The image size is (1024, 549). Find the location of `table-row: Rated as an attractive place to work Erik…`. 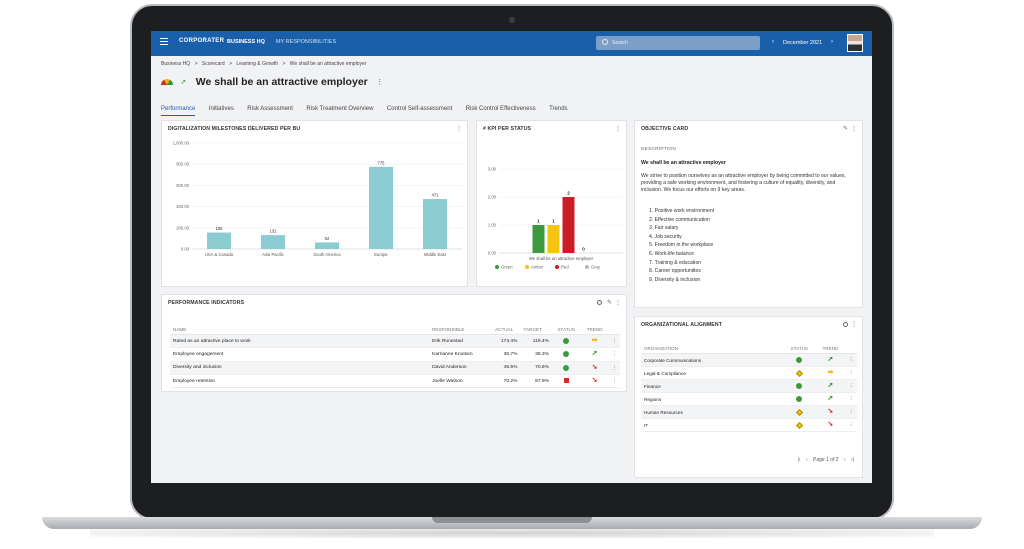

table-row: Rated as an attractive place to work Erik… is located at coordinates (395, 341).